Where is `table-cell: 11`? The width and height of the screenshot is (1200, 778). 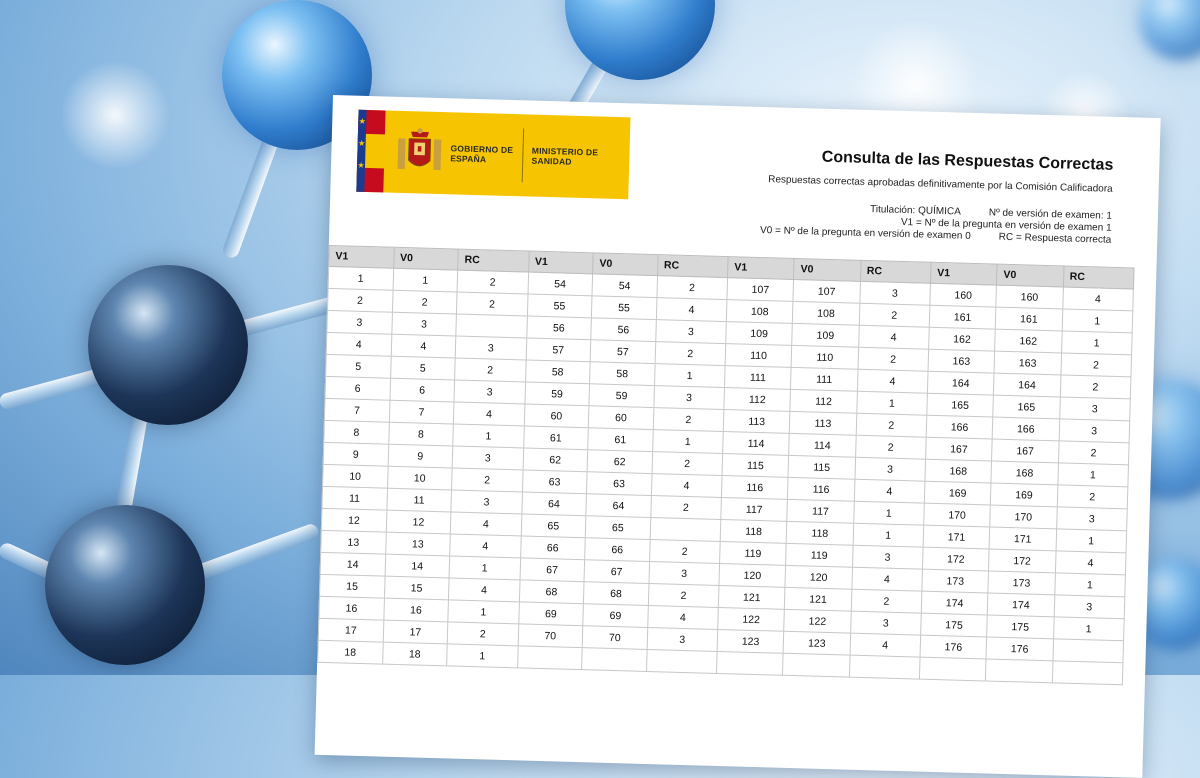
table-cell: 11 is located at coordinates (419, 500).